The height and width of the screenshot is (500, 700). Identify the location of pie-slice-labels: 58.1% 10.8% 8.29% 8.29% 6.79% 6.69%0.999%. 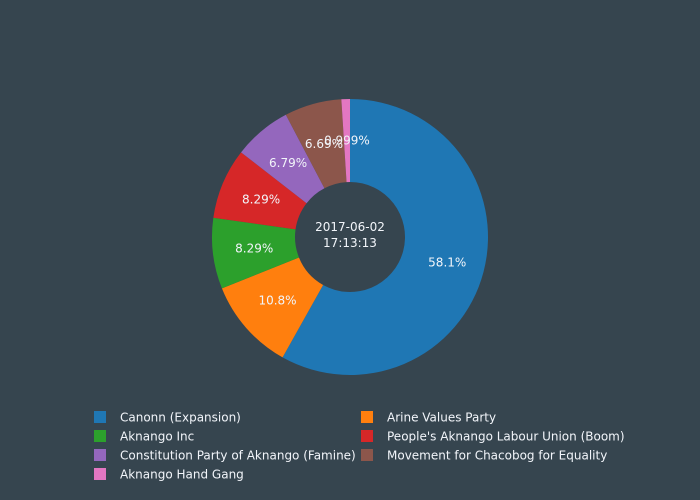
(350, 221).